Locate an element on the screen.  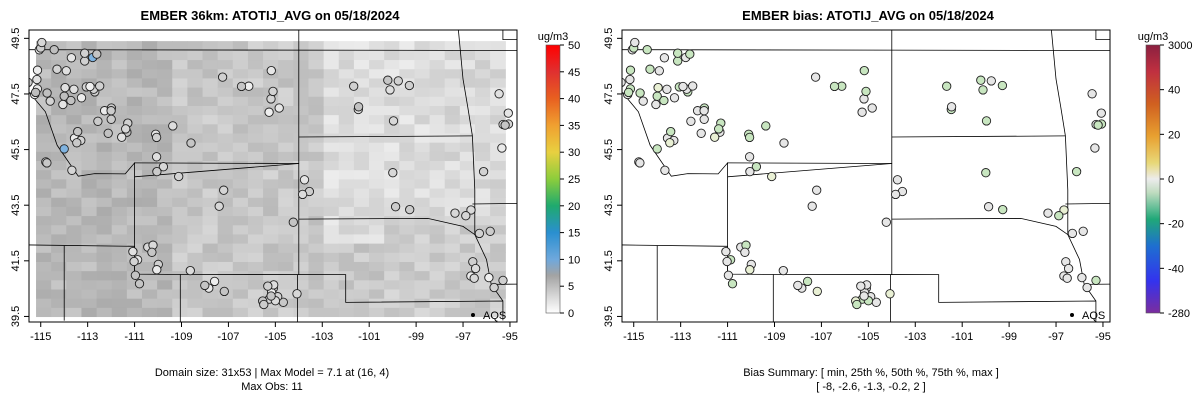
right-aqs-label: AQS is located at coordinates (1093, 316).